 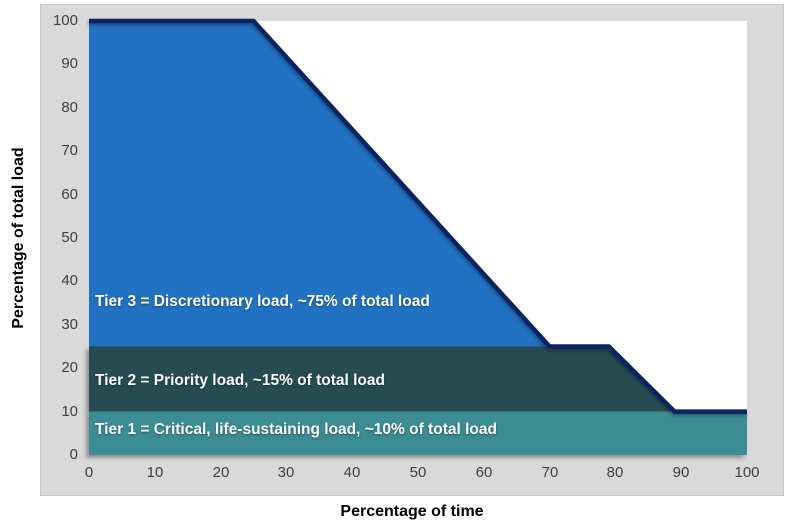 What do you see at coordinates (69, 194) in the screenshot?
I see `y-tick-label: 60` at bounding box center [69, 194].